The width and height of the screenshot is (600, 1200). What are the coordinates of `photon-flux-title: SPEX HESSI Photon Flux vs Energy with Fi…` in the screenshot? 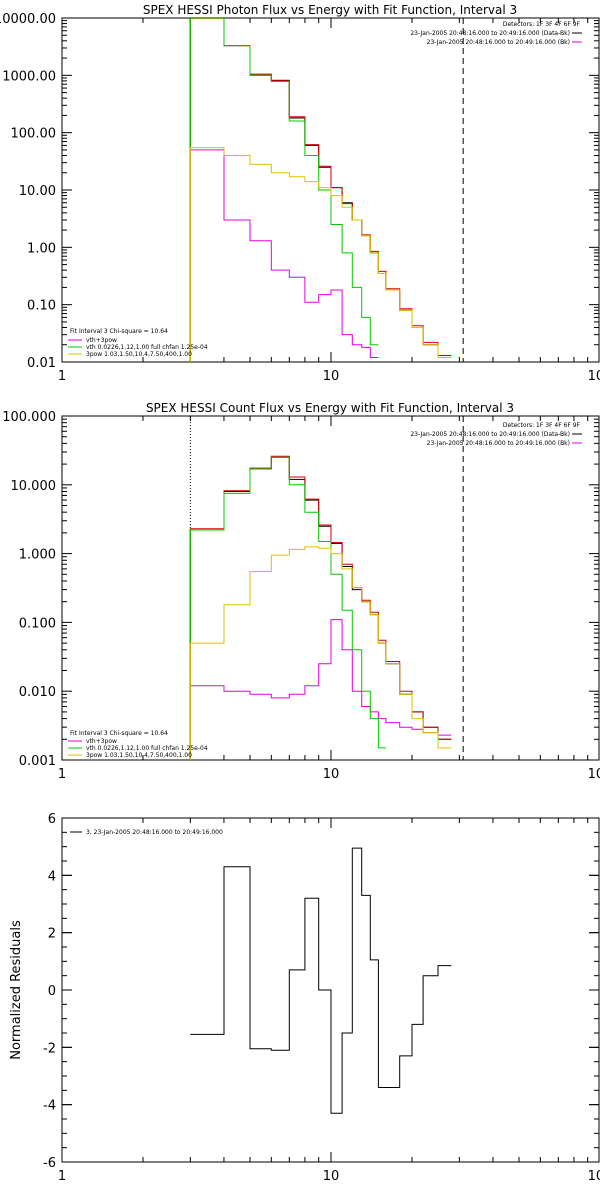 It's located at (330, 10).